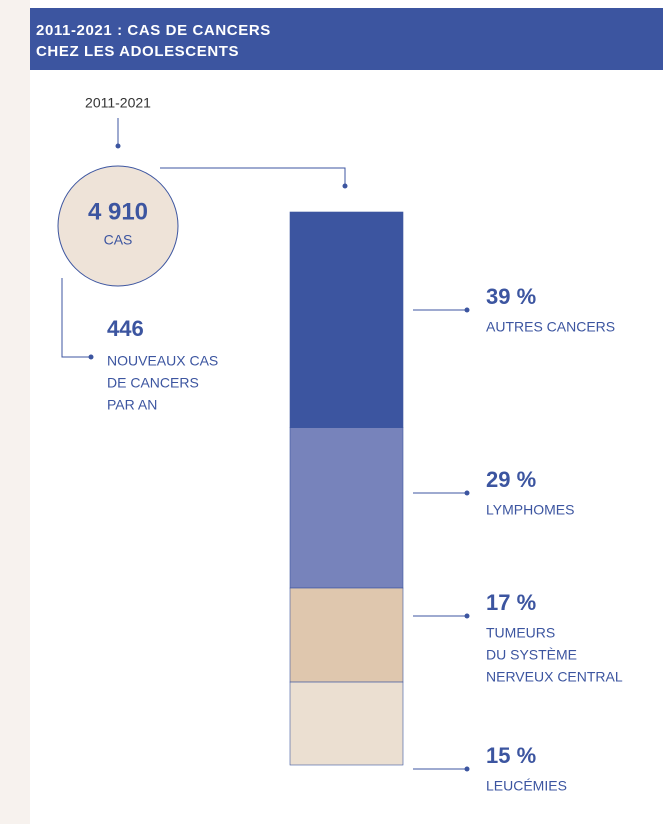 The height and width of the screenshot is (824, 663). Describe the element at coordinates (554, 677) in the screenshot. I see `segment-name: NERVEUX CENTRAL` at that location.